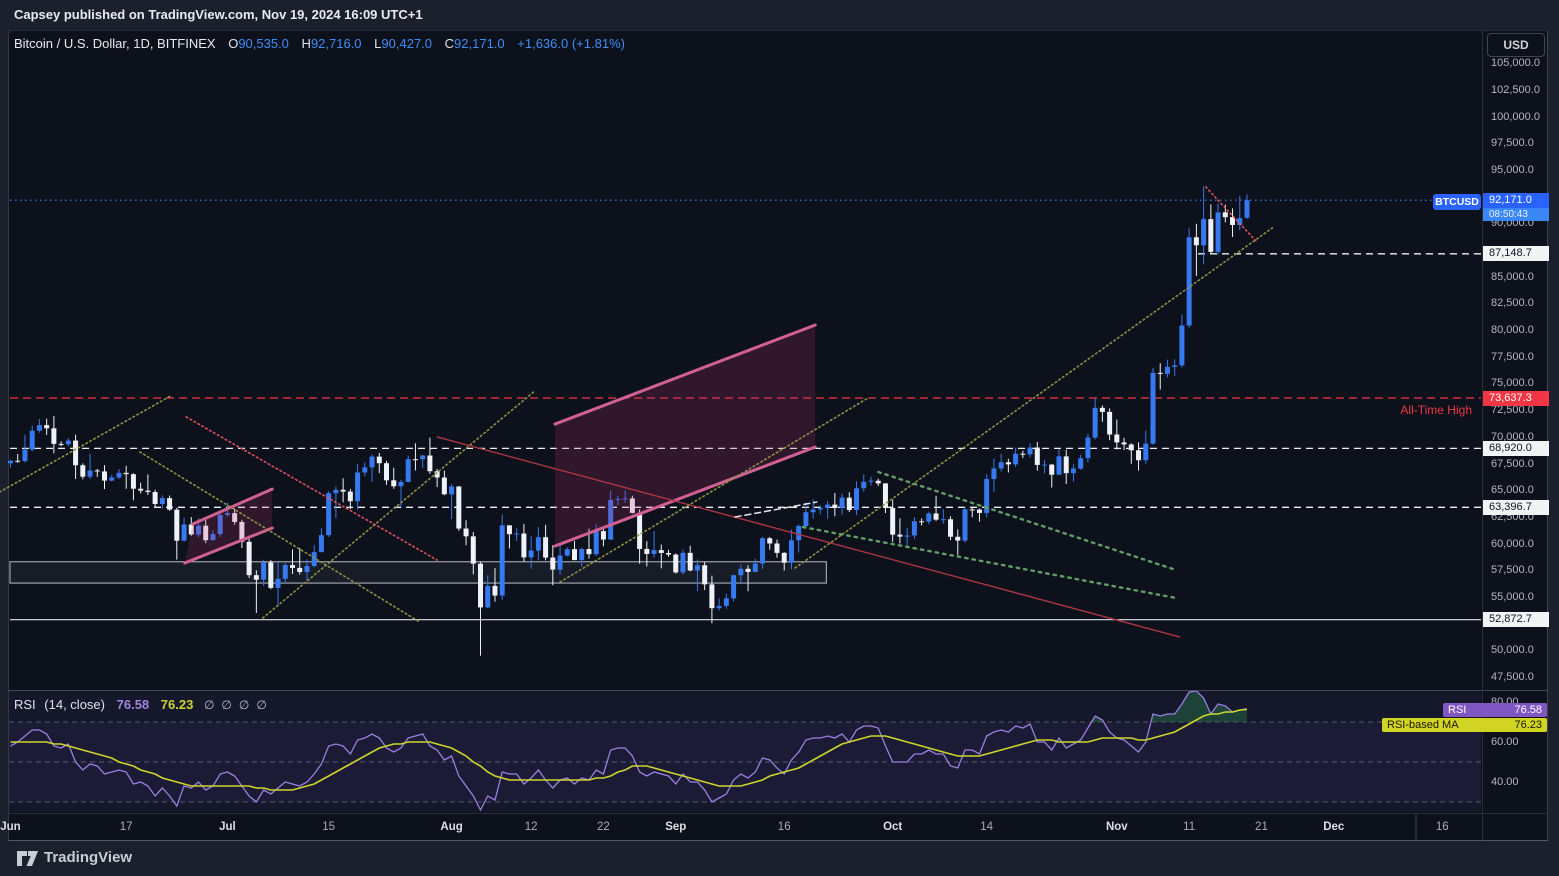 This screenshot has height=876, width=1559. What do you see at coordinates (329, 827) in the screenshot?
I see `time-tick-day: 15` at bounding box center [329, 827].